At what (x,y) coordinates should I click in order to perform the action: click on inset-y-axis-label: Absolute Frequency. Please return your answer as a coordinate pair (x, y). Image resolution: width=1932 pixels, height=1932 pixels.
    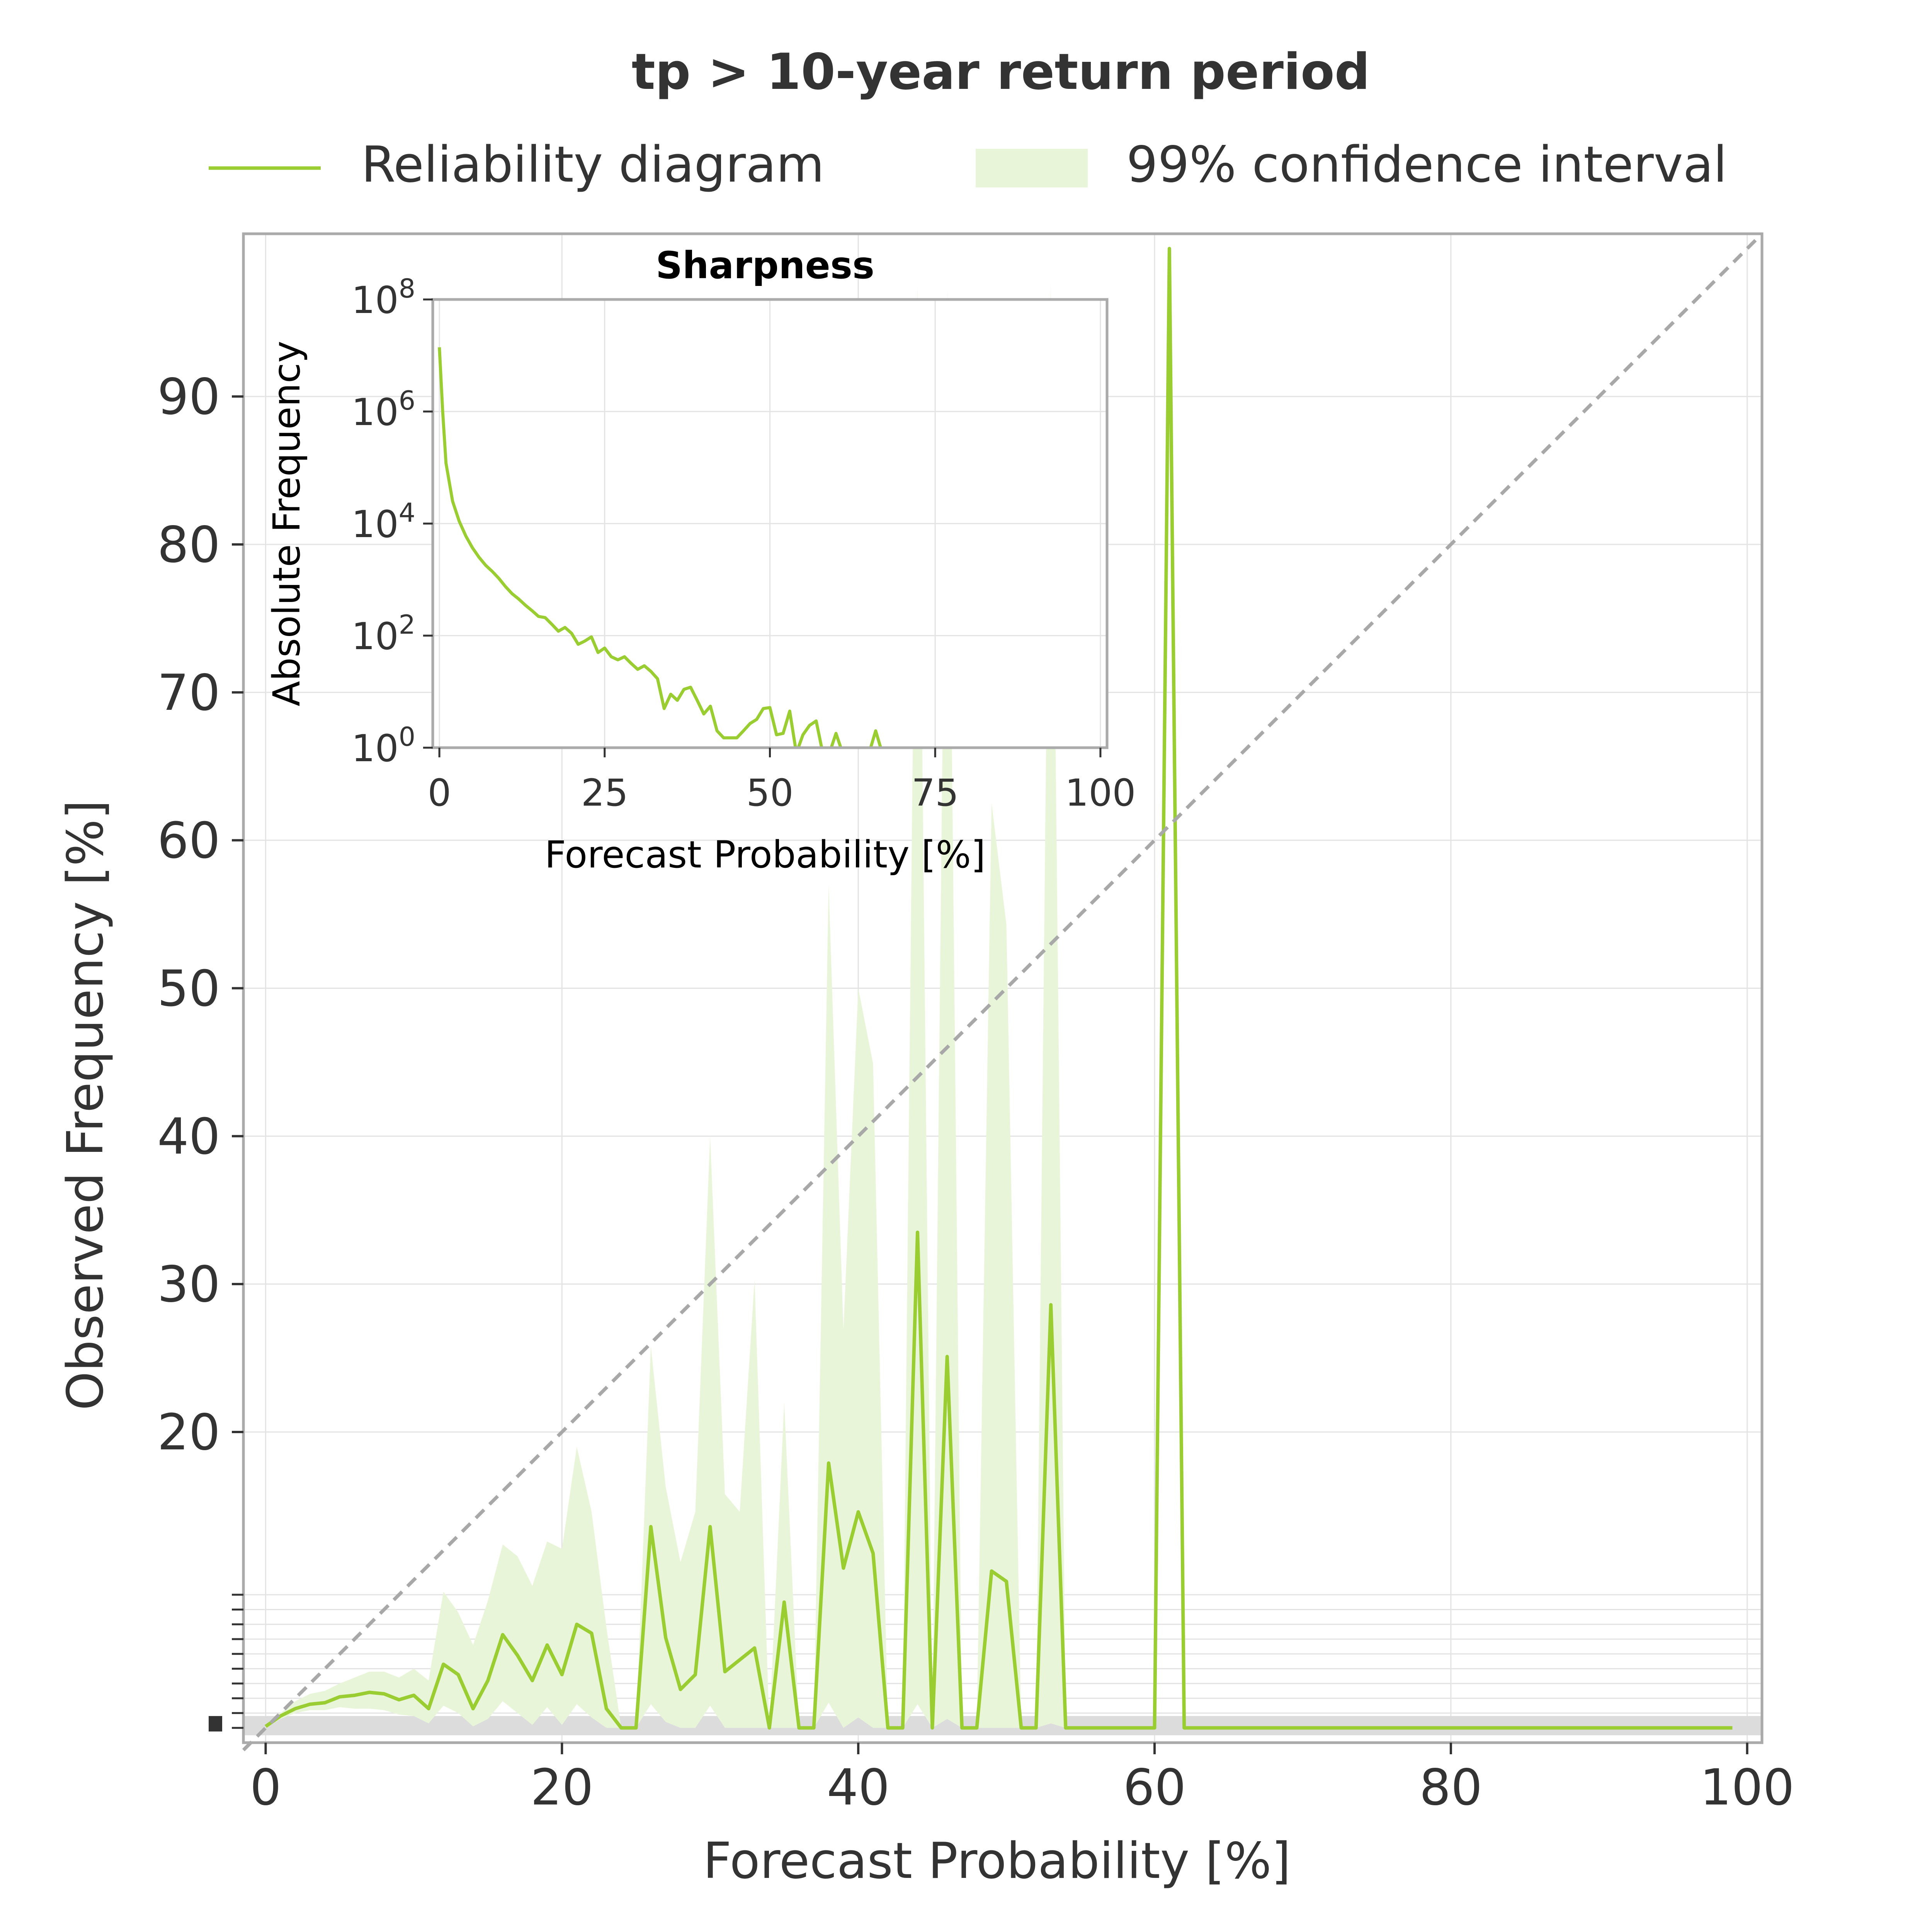
    Looking at the image, I should click on (287, 524).